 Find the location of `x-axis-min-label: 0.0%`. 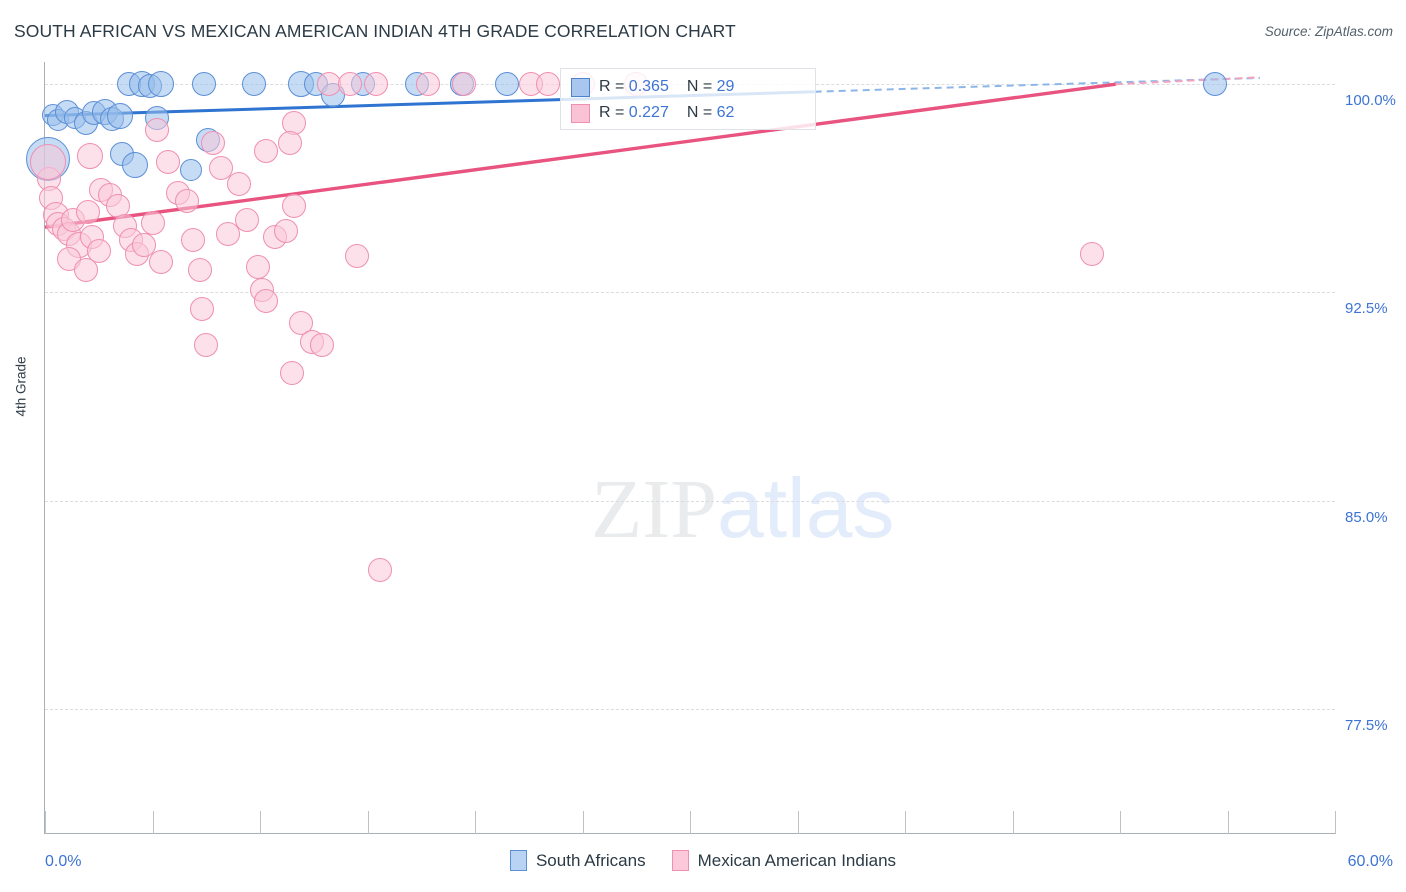

x-axis-min-label: 0.0% is located at coordinates (63, 861).